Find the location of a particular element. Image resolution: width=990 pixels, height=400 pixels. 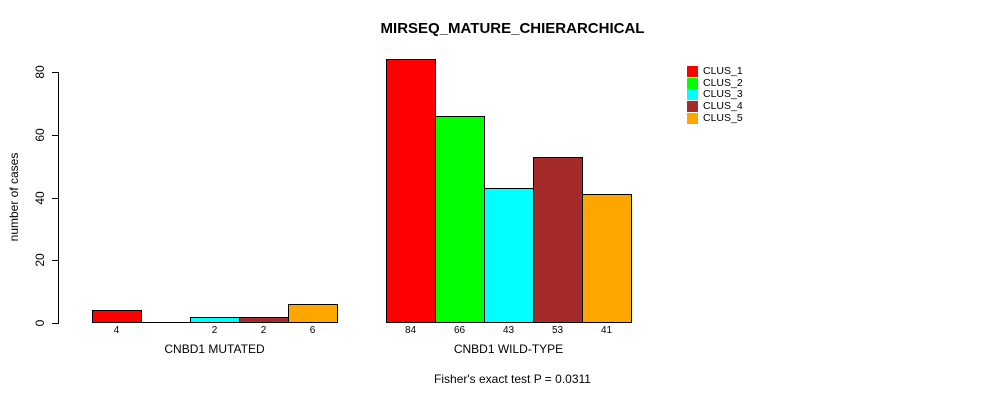

legend-item-label: CLUS_2 is located at coordinates (723, 82).